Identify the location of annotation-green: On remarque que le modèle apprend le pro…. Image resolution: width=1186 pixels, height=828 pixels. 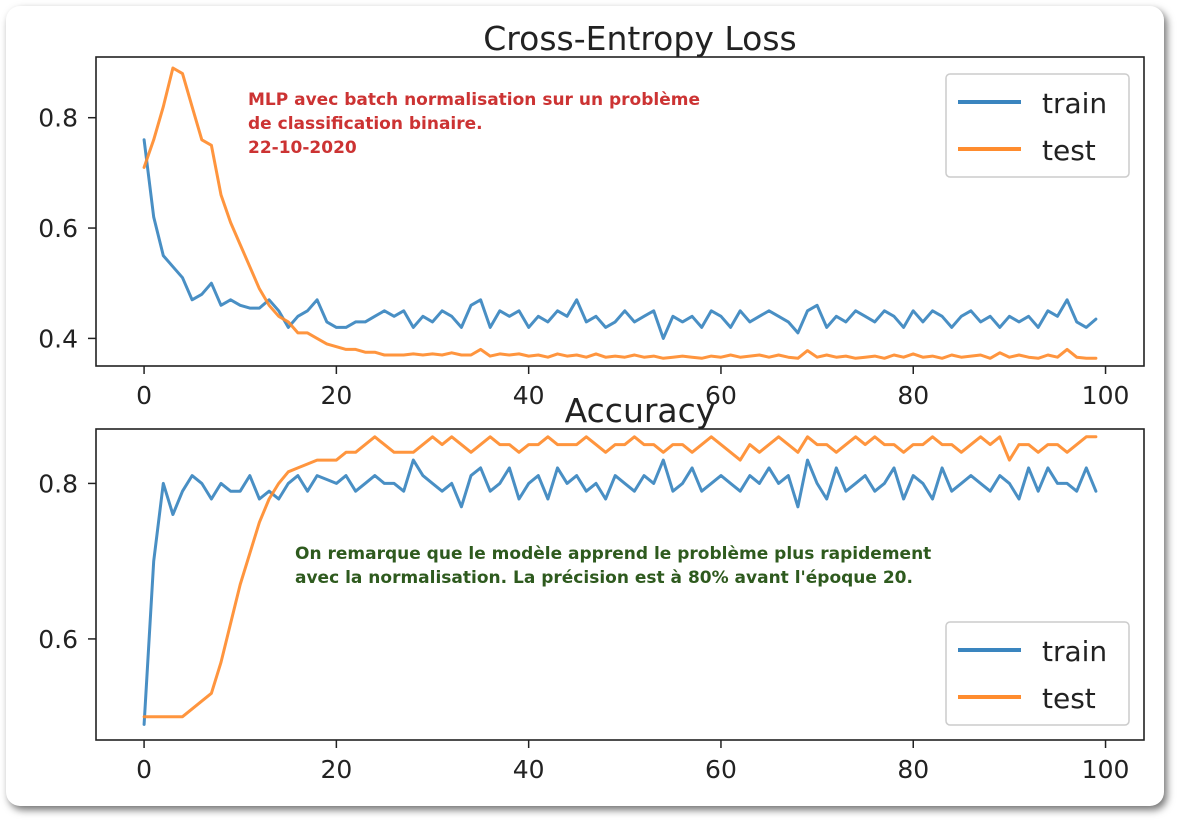
(613, 566).